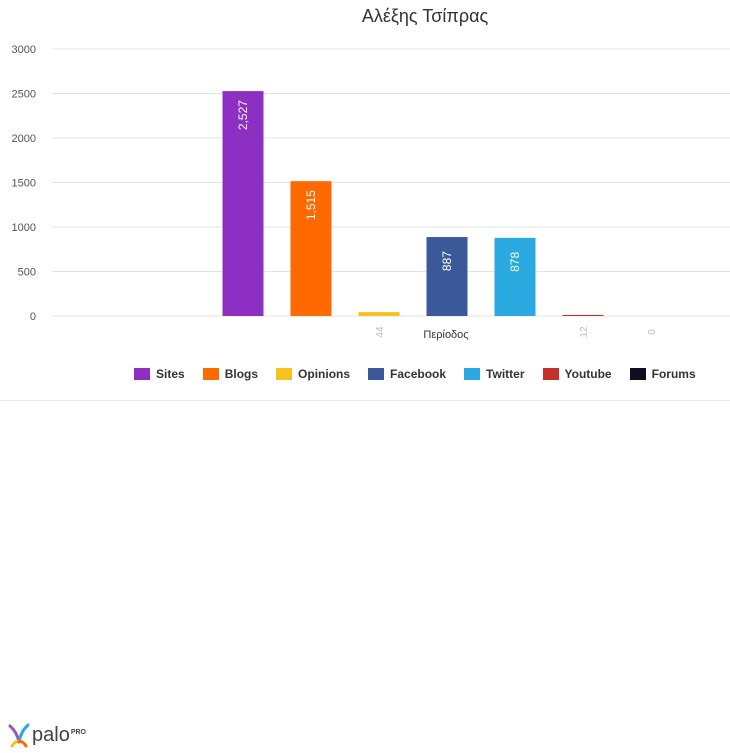 The height and width of the screenshot is (753, 730). I want to click on legend-item-opinions: Opinions, so click(313, 374).